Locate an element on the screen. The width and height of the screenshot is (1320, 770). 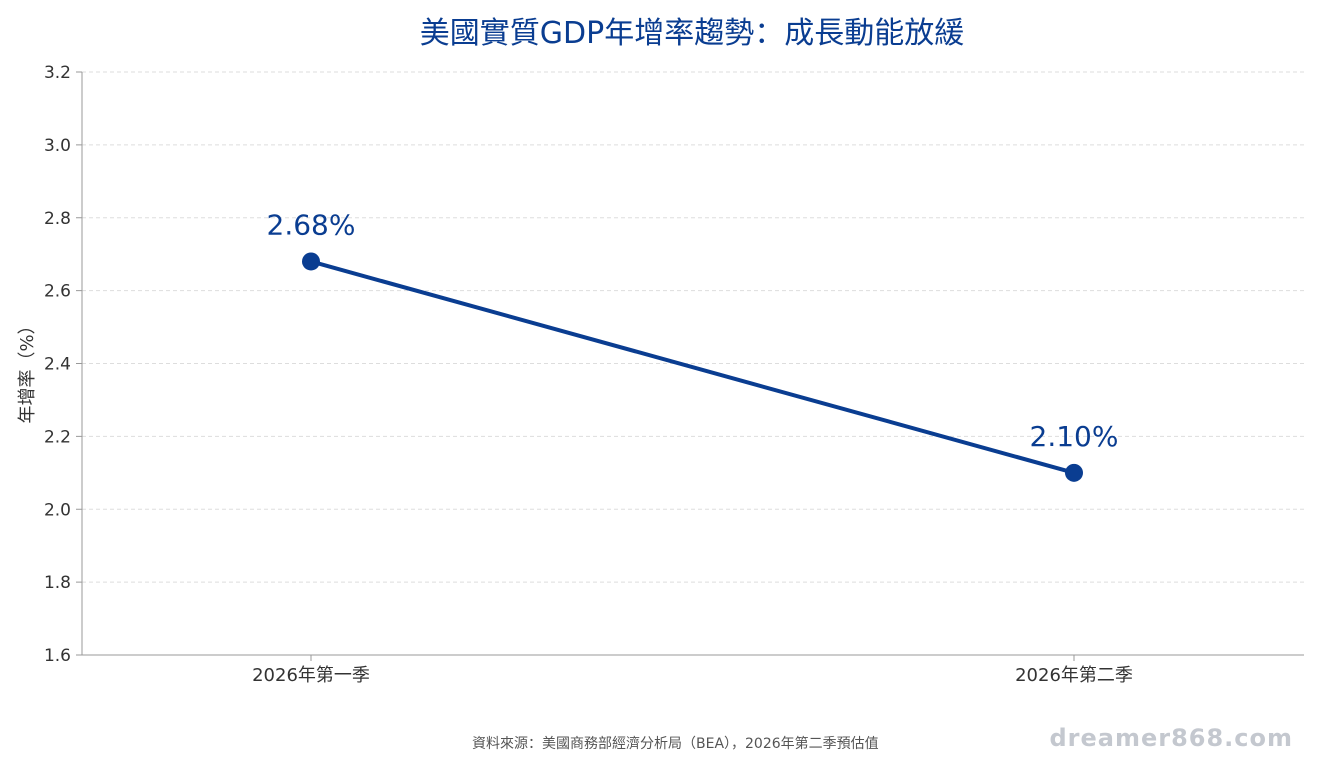
y-axis-title: 年增率（%） is located at coordinates (27, 369).